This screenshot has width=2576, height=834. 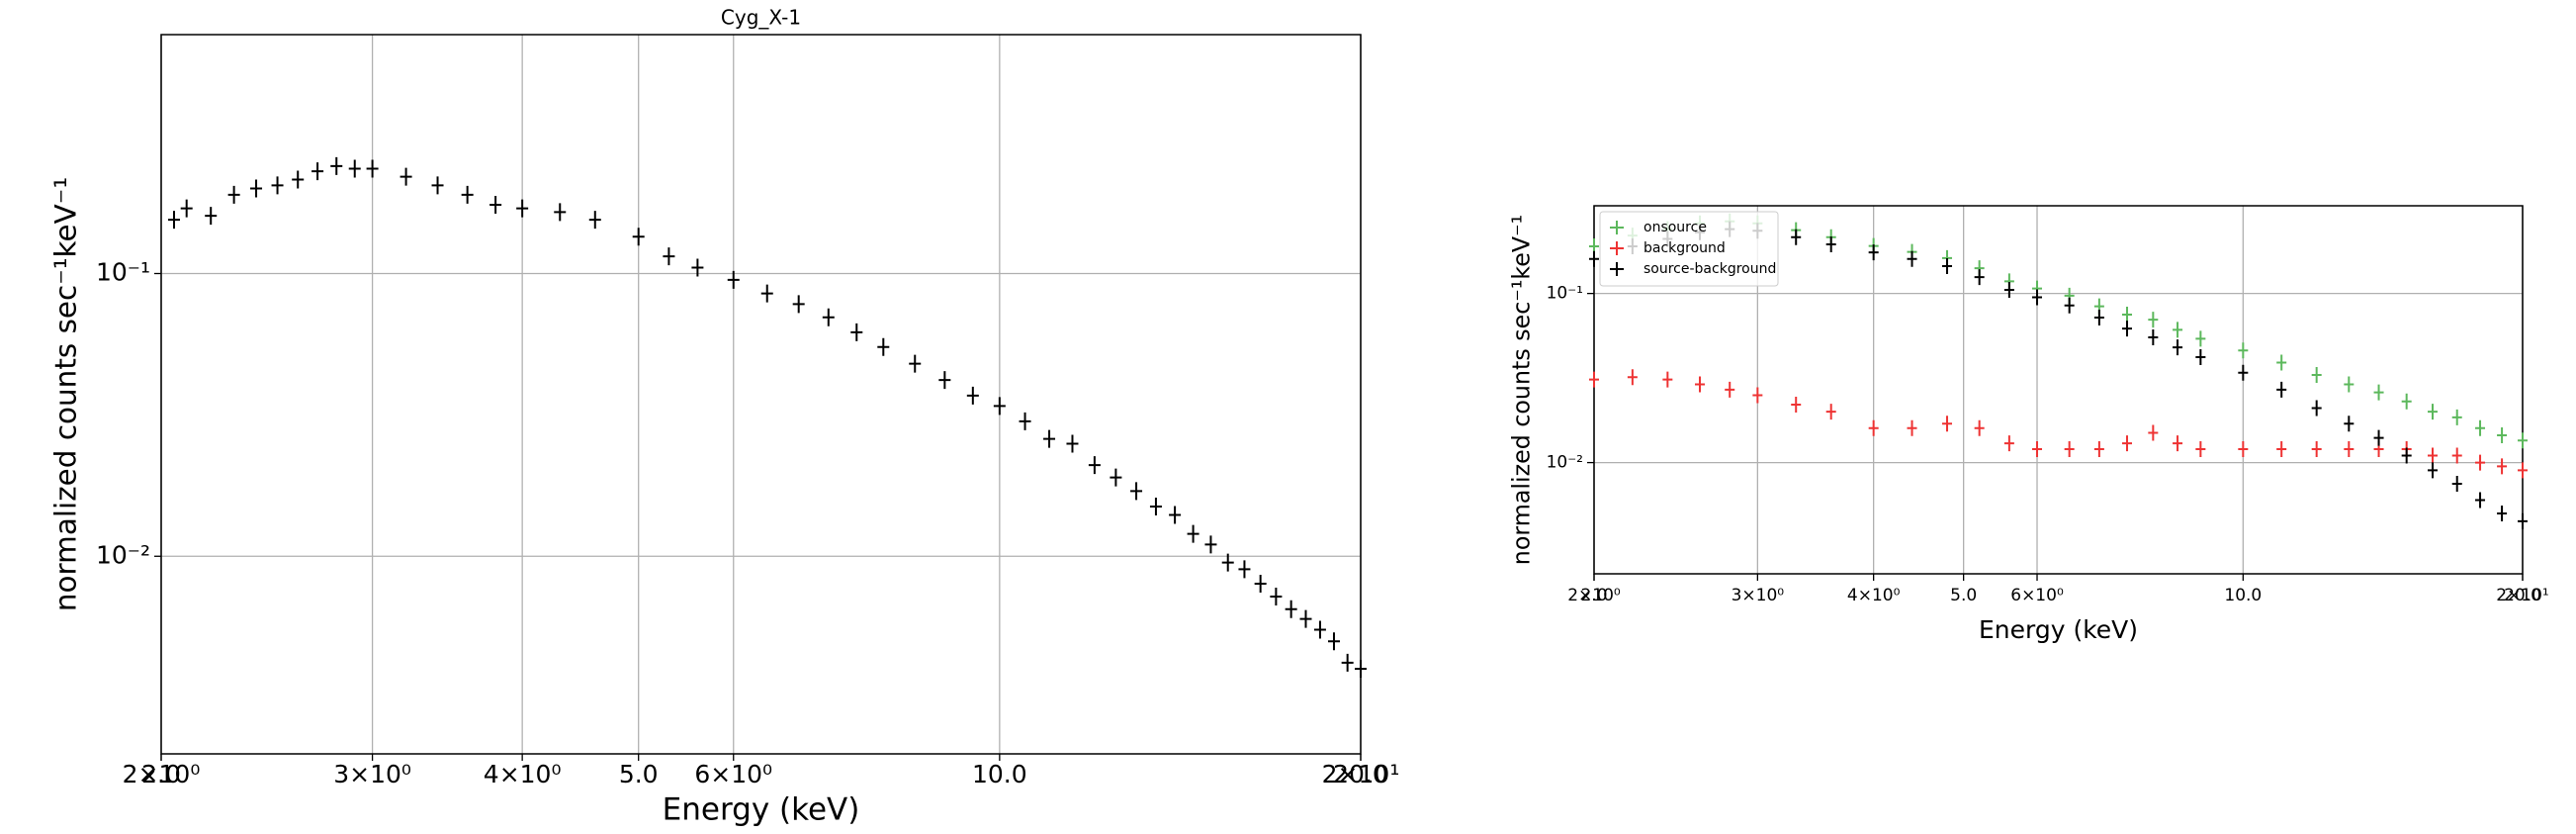 I want to click on x-tick-label: 4×10⁰, so click(x=1874, y=595).